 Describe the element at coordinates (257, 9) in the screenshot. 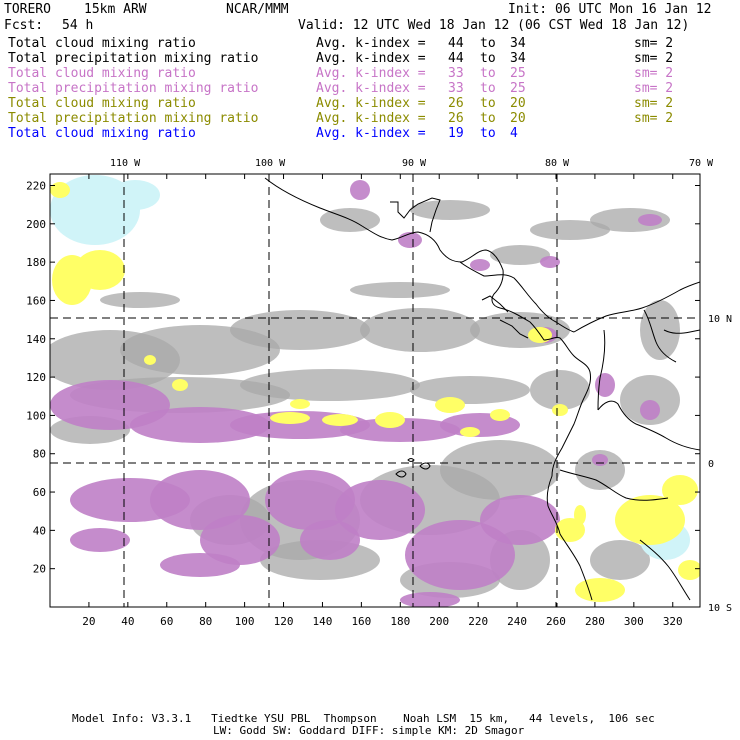

I see `organization: NCAR/MMM` at that location.